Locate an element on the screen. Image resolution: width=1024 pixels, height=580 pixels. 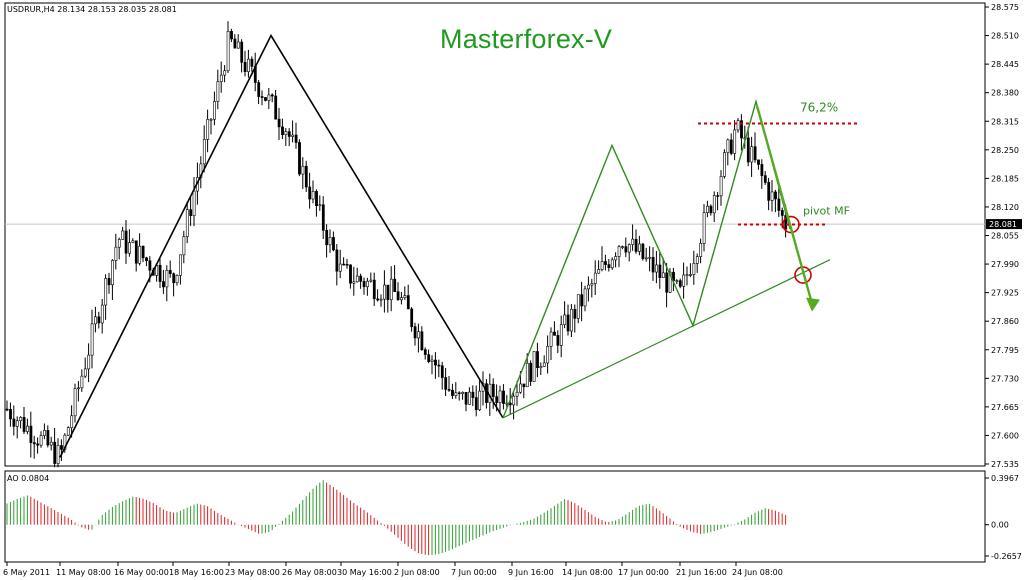
time-tick-label: 24 Jun 08:00 is located at coordinates (757, 572).